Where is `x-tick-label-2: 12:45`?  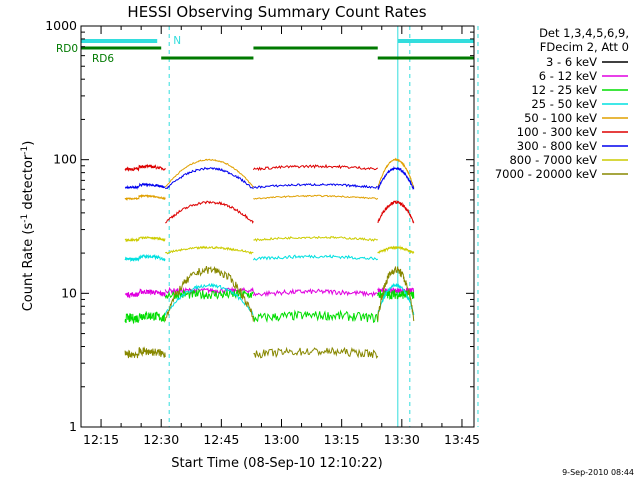 x-tick-label-2: 12:45 is located at coordinates (221, 439).